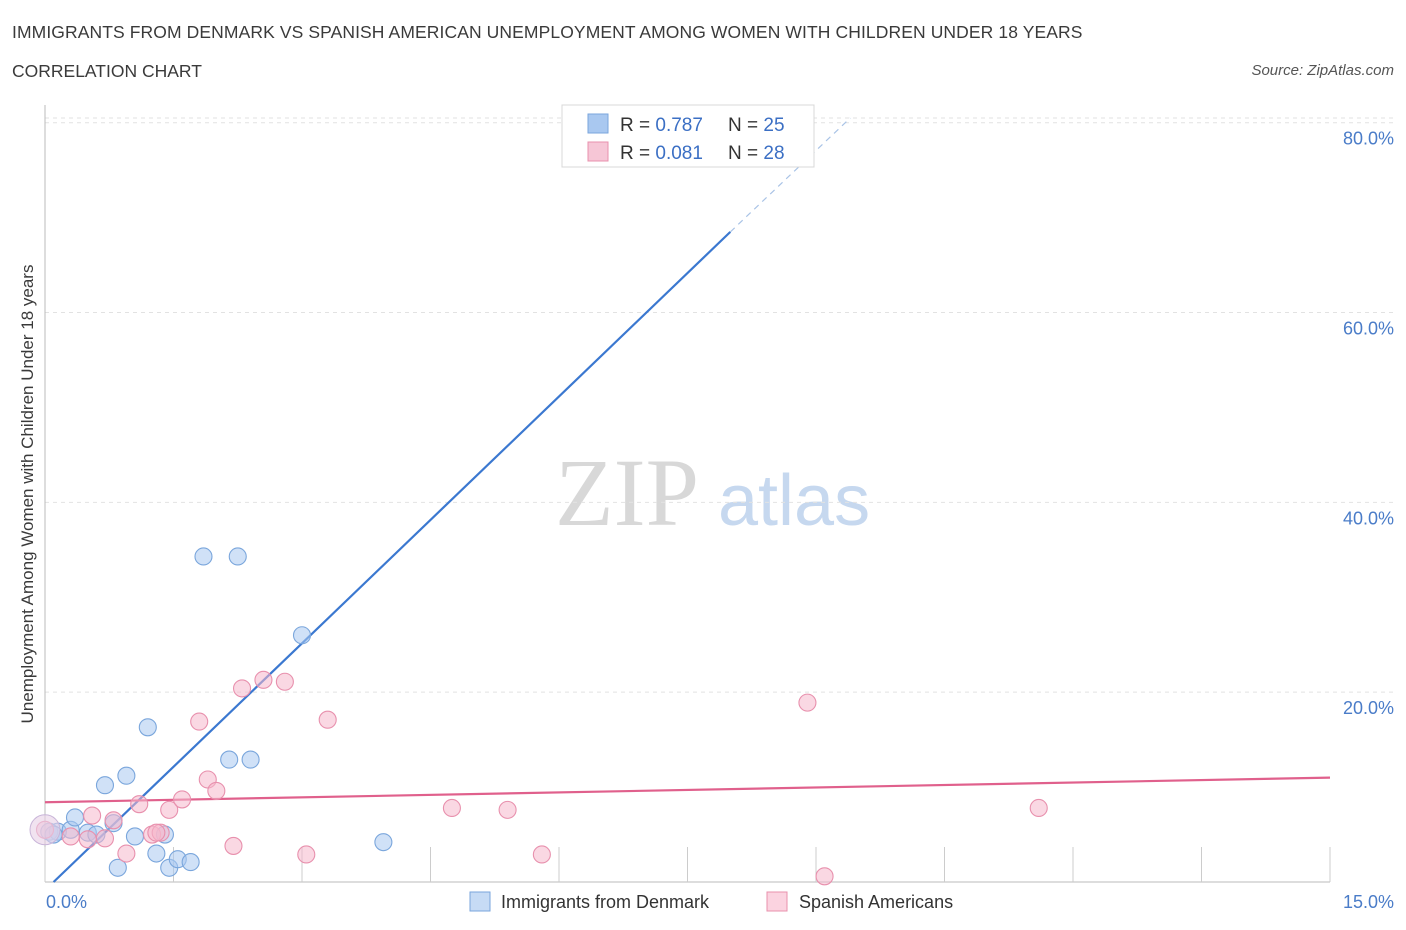  I want to click on legend-n-label-spanish: N =, so click(745, 153).